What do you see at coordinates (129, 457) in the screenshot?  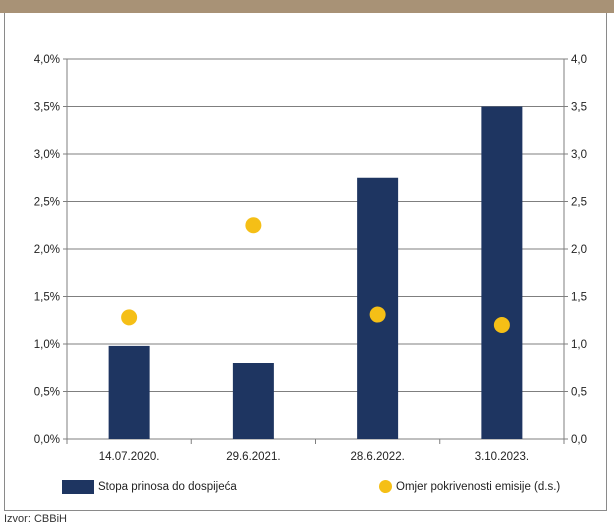 I see `x-tick-label: 14.07.2020.` at bounding box center [129, 457].